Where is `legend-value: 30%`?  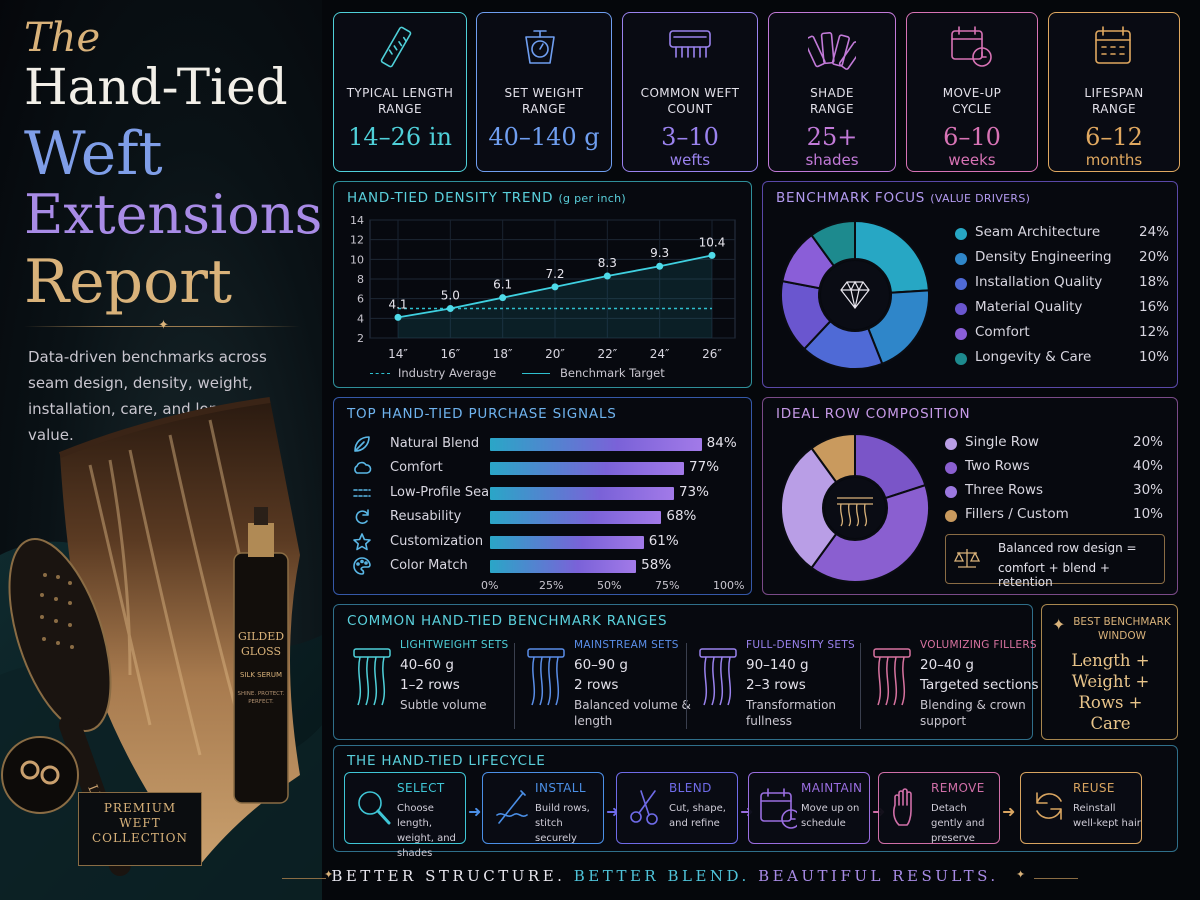
legend-value: 30% is located at coordinates (1147, 490).